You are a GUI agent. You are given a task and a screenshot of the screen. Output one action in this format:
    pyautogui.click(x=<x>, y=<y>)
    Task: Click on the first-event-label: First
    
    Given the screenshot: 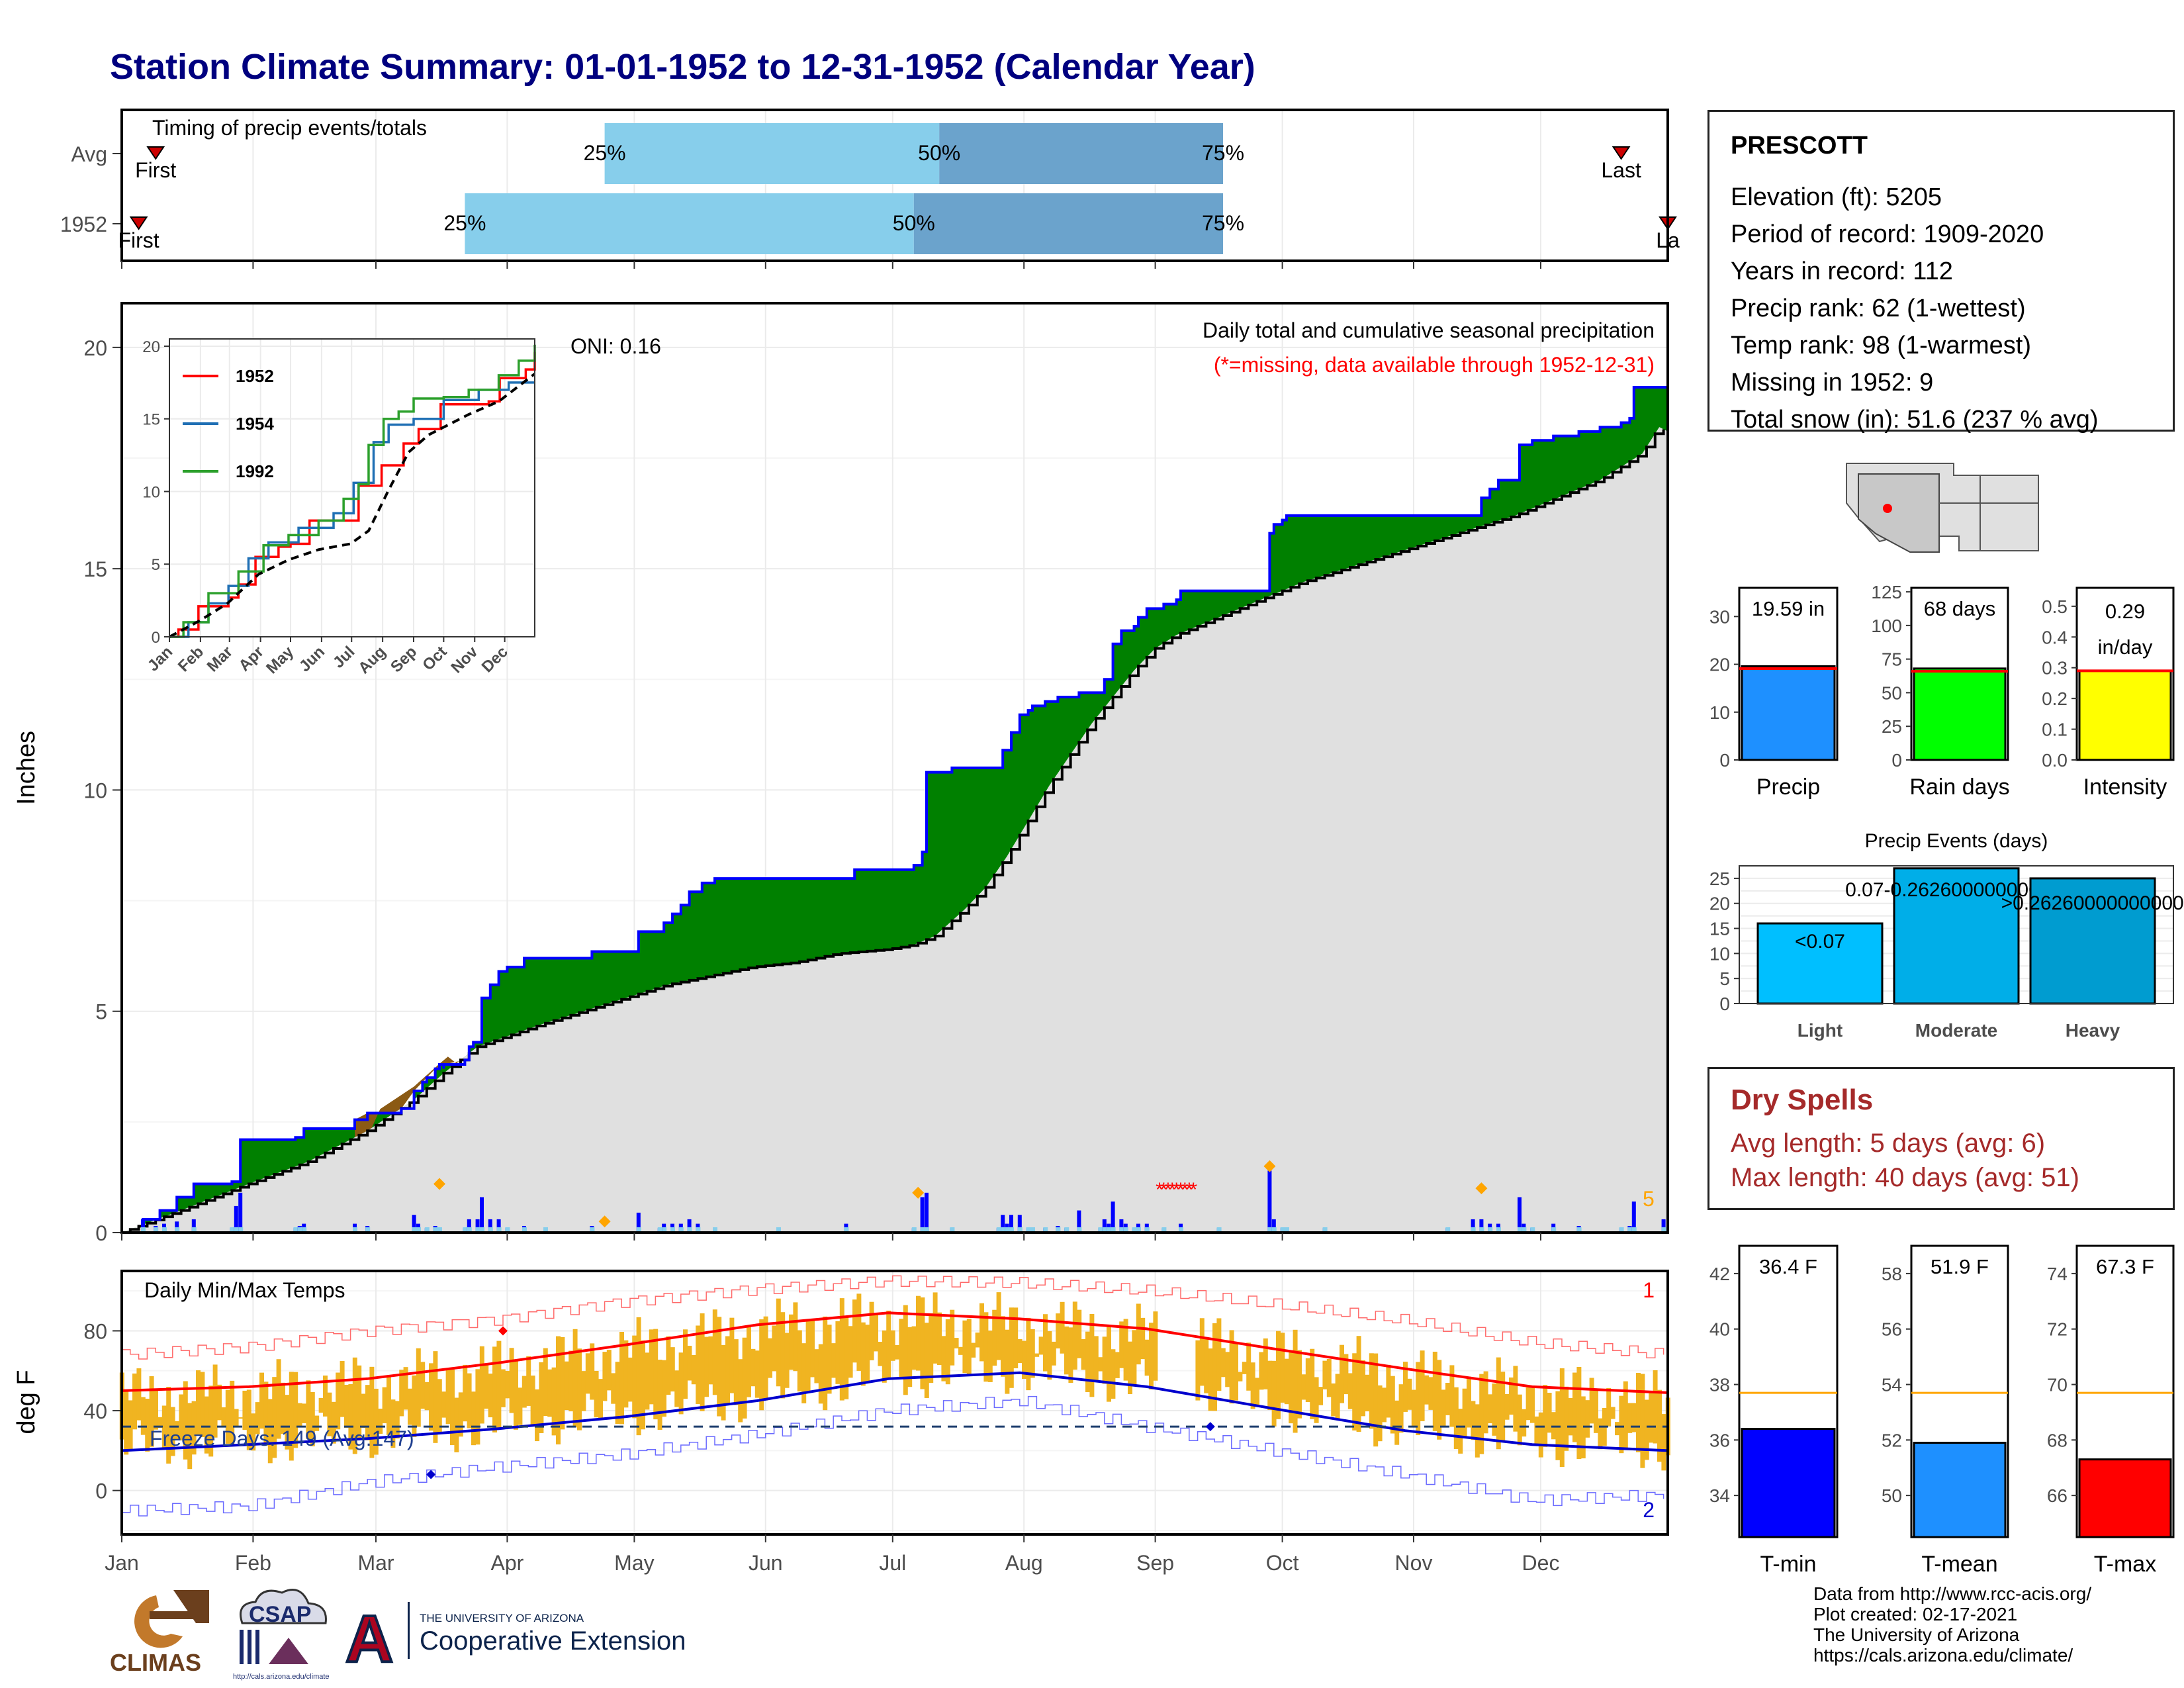 What is the action you would take?
    pyautogui.click(x=155, y=170)
    